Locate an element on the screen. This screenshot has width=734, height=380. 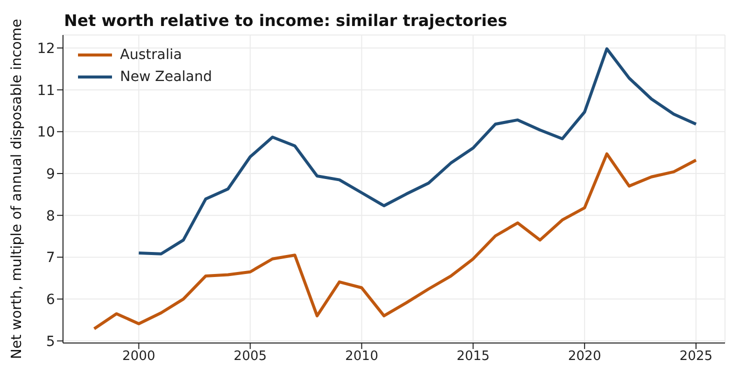
legend-label: New Zealand is located at coordinates (166, 77).